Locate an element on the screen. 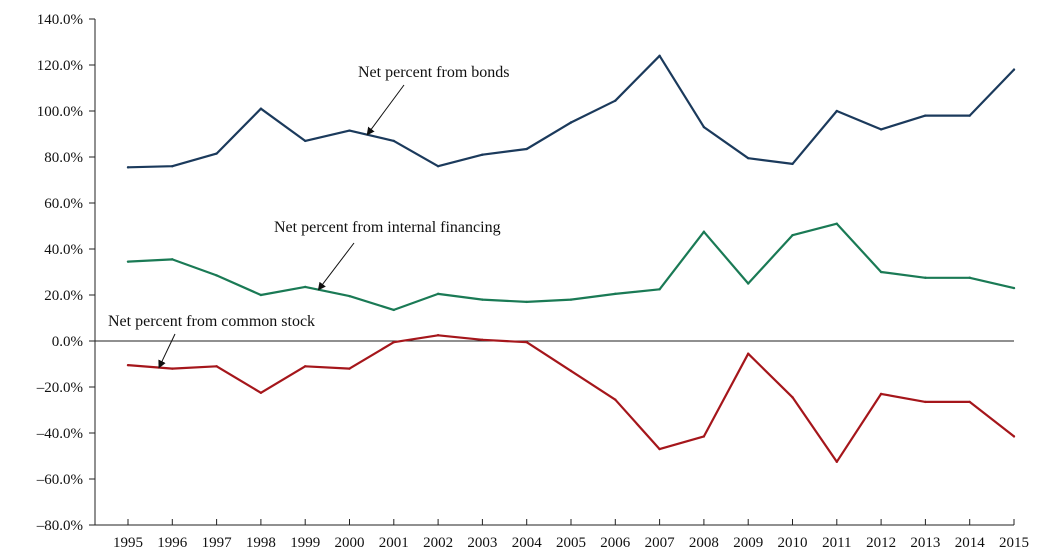  x-tick-label: 2007 is located at coordinates (660, 543).